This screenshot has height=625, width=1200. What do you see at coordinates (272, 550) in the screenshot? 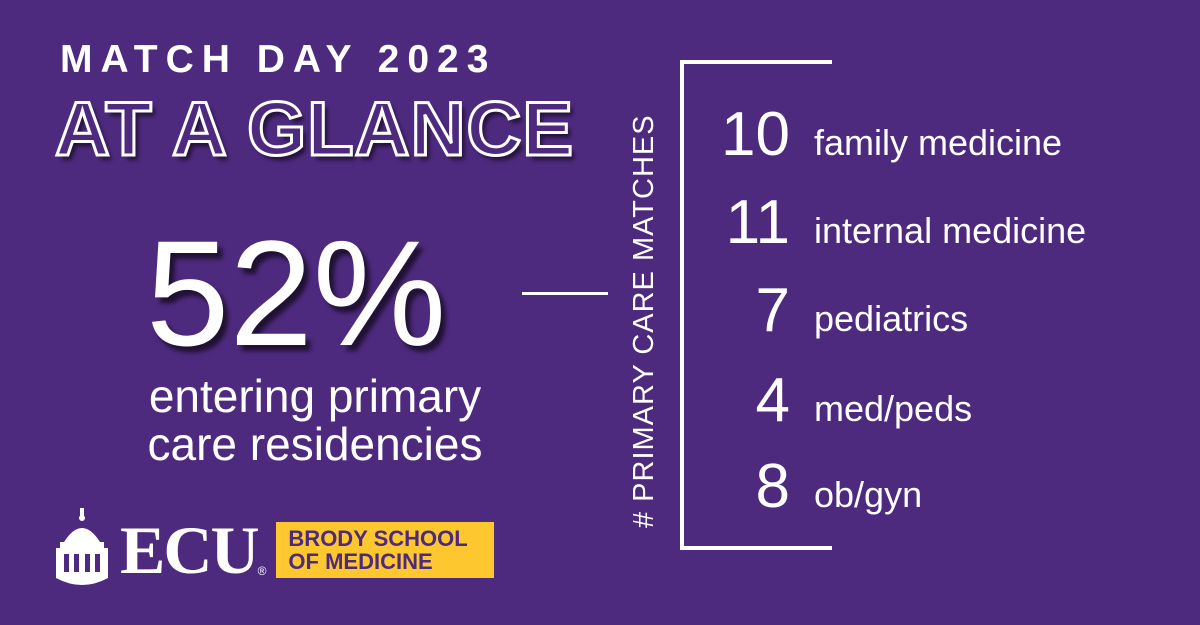
I see `ecu-brody-logo: ECU ® BRODY SCHOOL OF MEDICINE` at bounding box center [272, 550].